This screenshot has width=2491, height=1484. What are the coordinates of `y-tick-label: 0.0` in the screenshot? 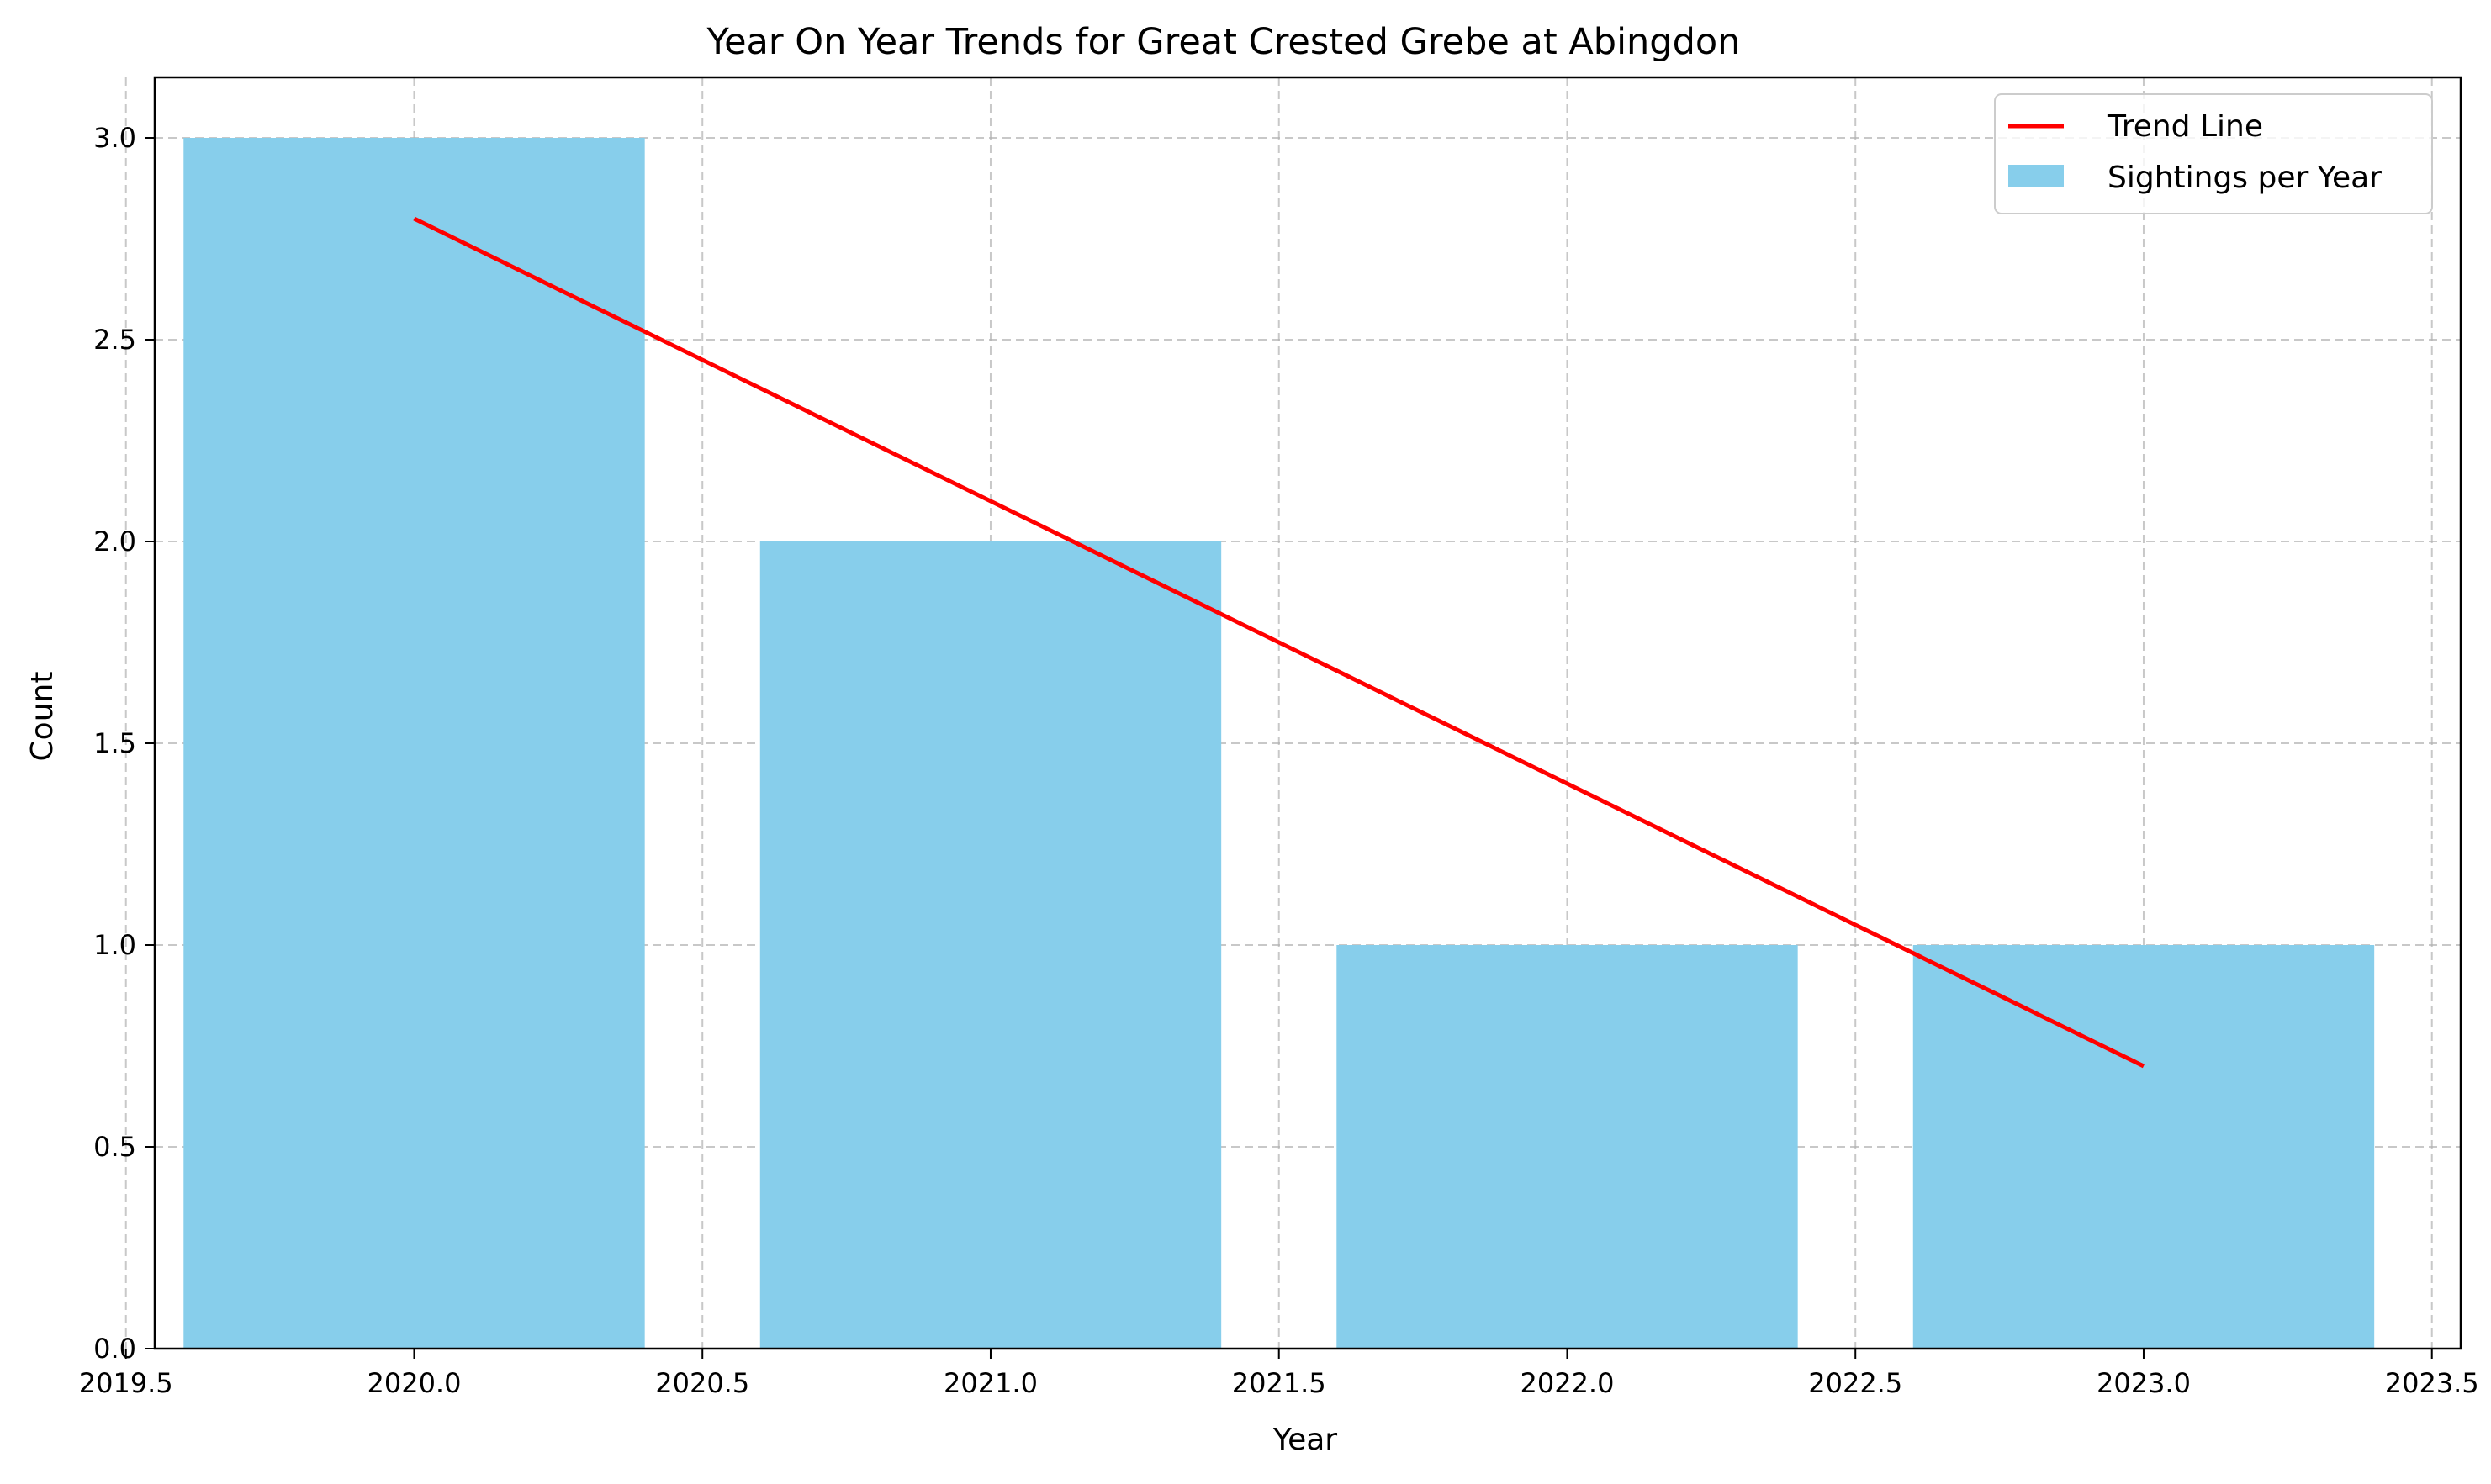 It's located at (114, 1349).